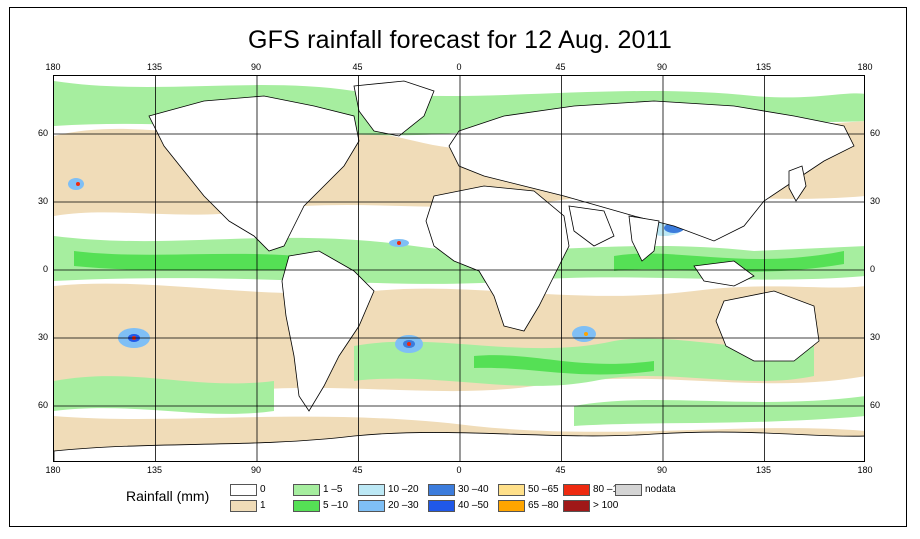 The height and width of the screenshot is (539, 920). What do you see at coordinates (168, 496) in the screenshot?
I see `legend-title: Rainfall (mm)` at bounding box center [168, 496].